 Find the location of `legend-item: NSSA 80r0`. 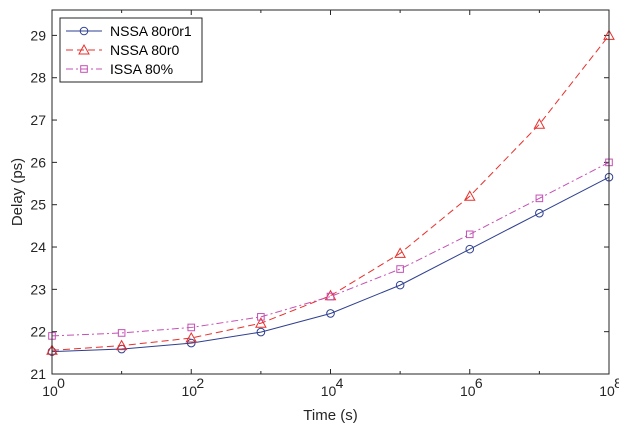

legend-item: NSSA 80r0 is located at coordinates (122, 50).